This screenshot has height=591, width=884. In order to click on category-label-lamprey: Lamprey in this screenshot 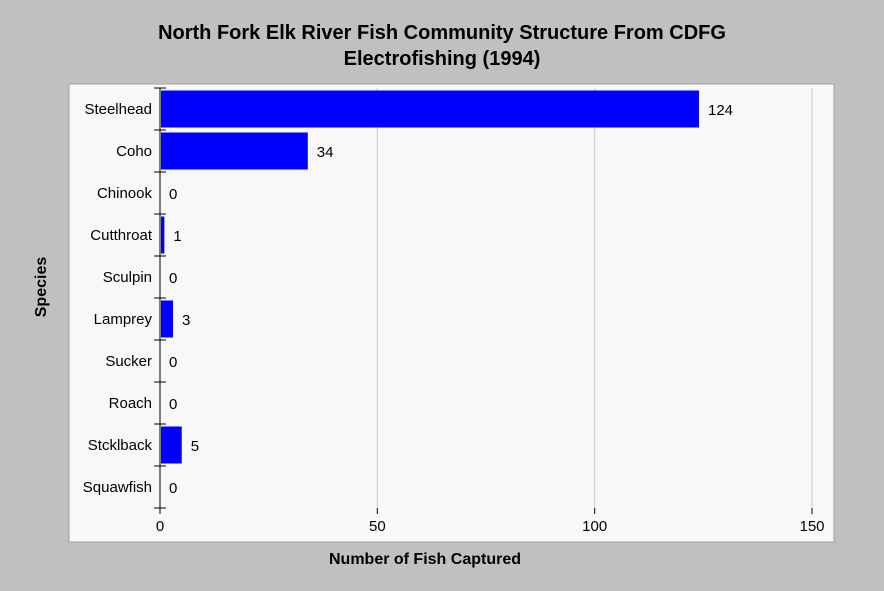, I will do `click(123, 319)`.